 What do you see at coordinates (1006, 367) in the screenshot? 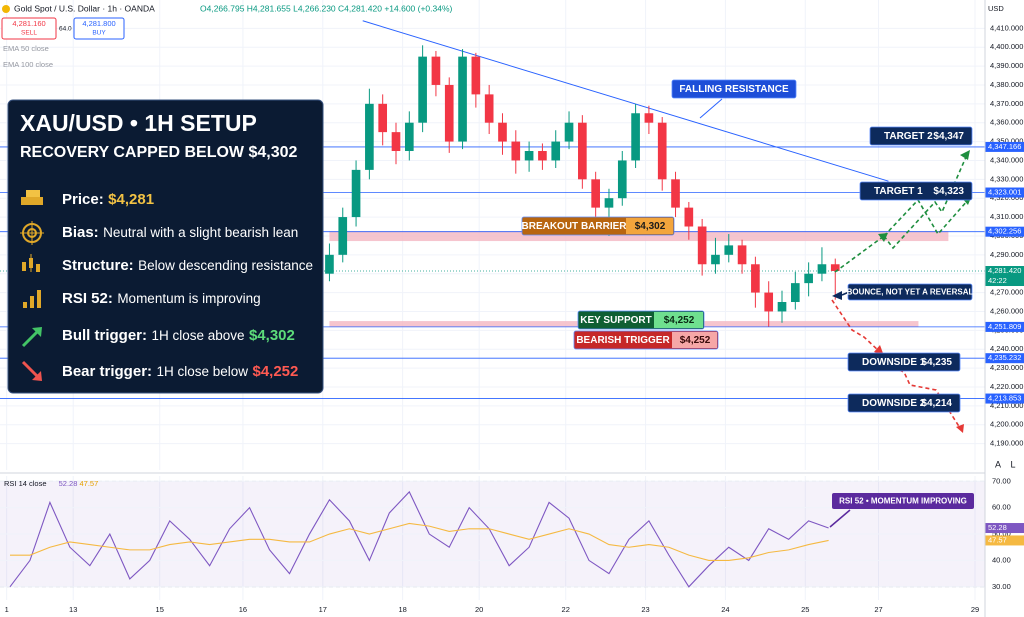
I see `y-tick-label: 4,230.000` at bounding box center [1006, 367].